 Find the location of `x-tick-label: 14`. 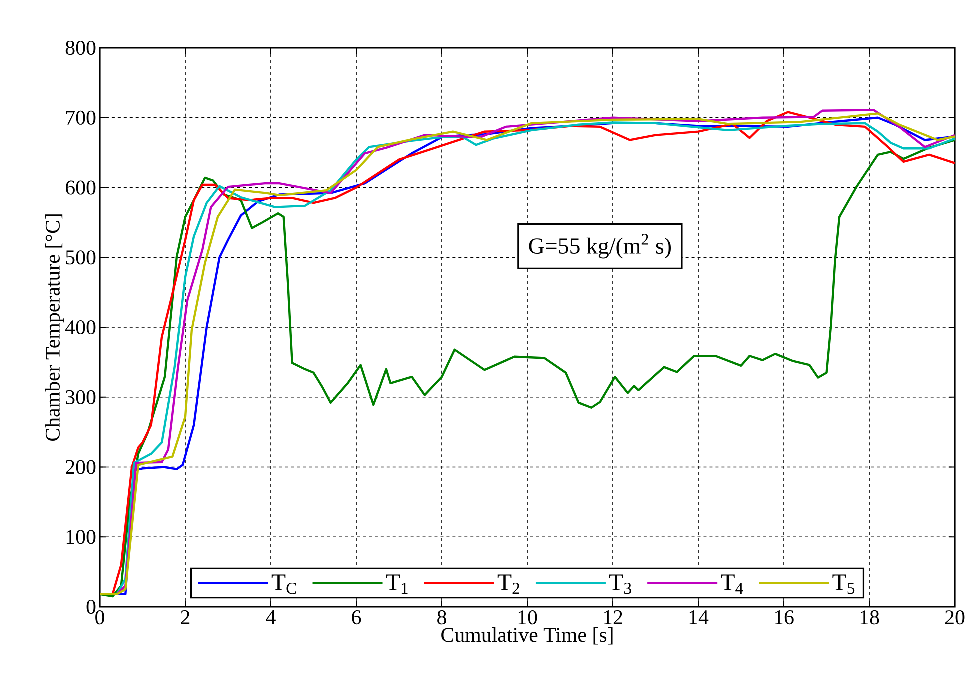

x-tick-label: 14 is located at coordinates (699, 617).